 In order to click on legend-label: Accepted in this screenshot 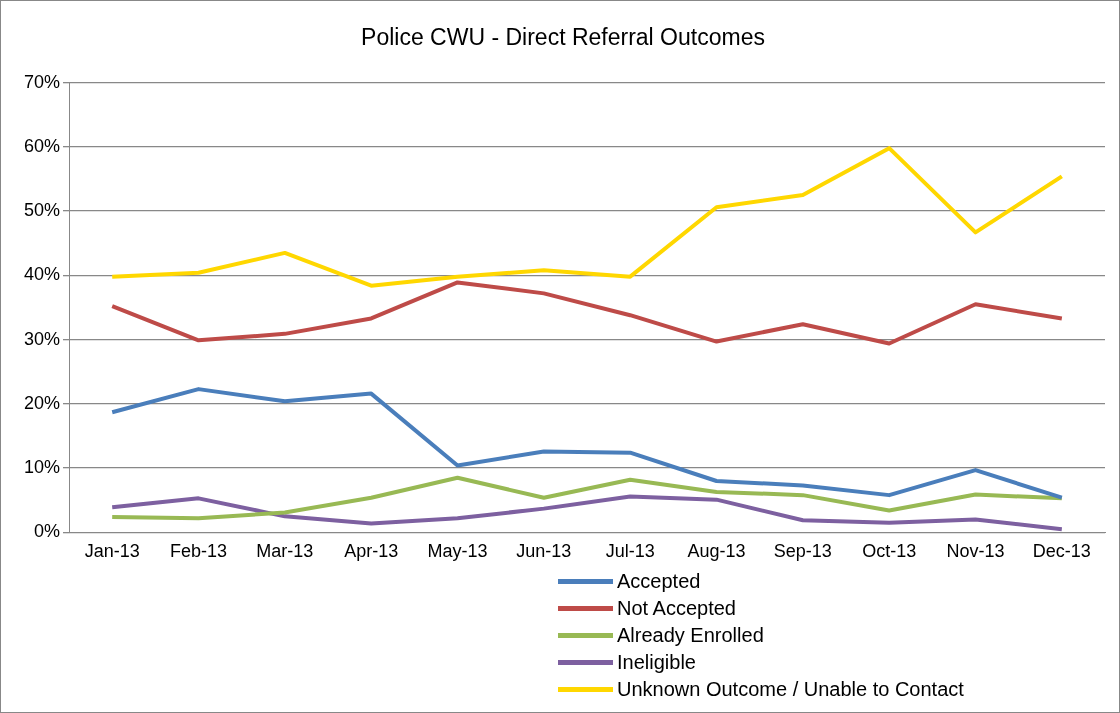, I will do `click(659, 581)`.